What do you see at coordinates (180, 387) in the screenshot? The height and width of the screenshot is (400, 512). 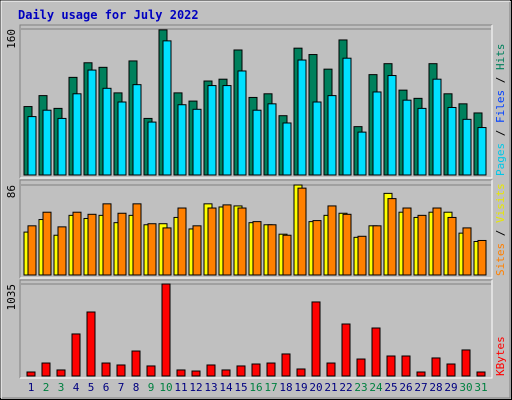 I see `x-tick-label: 11` at bounding box center [180, 387].